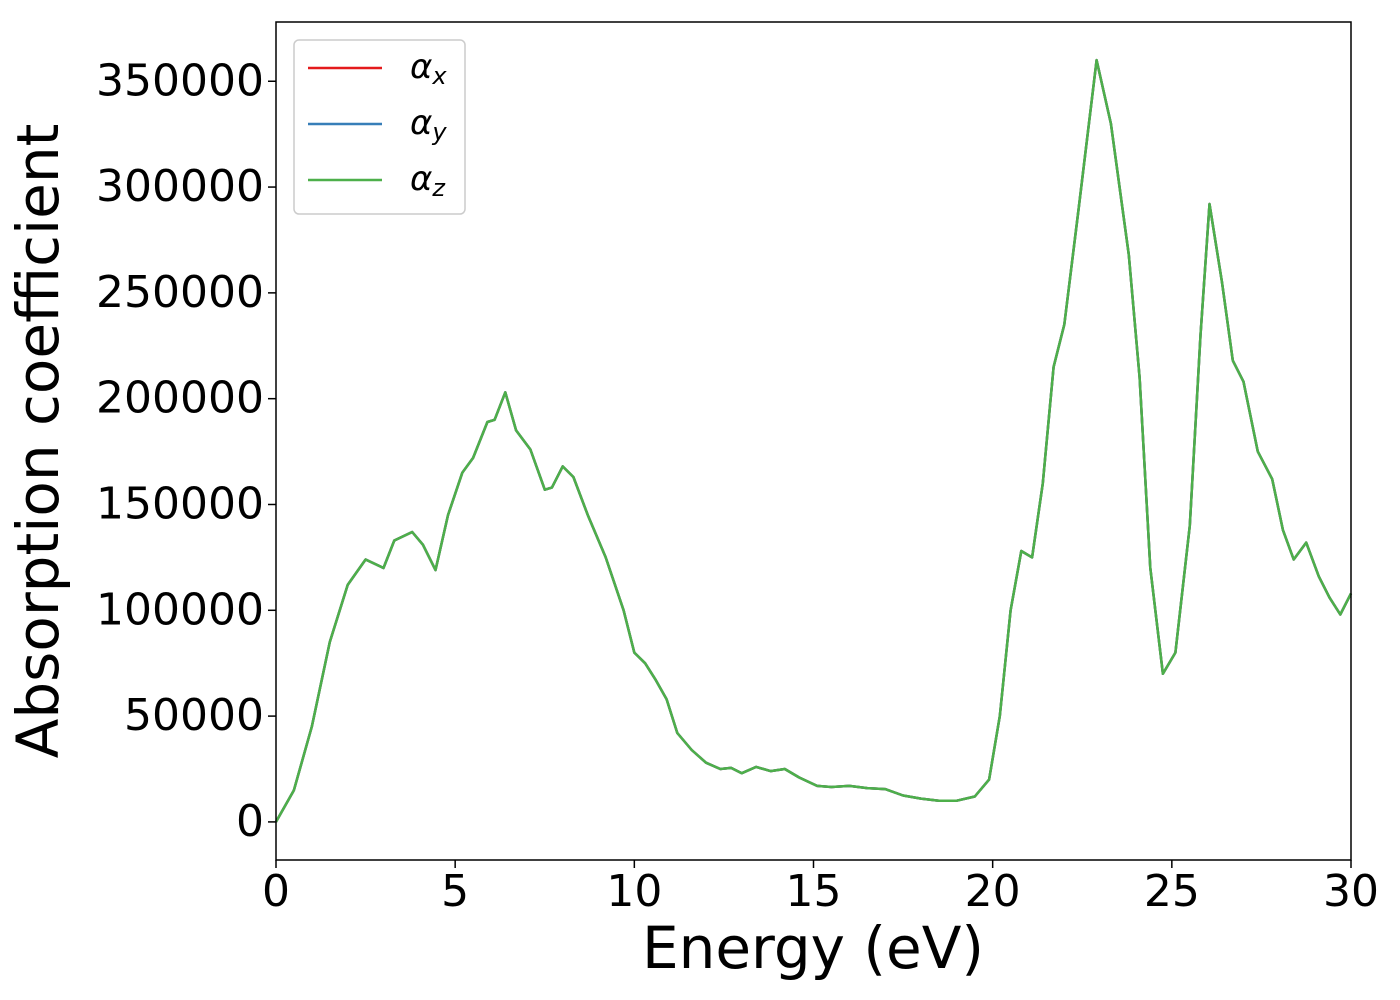  I want to click on y-tick-label: 200000, so click(180, 398).